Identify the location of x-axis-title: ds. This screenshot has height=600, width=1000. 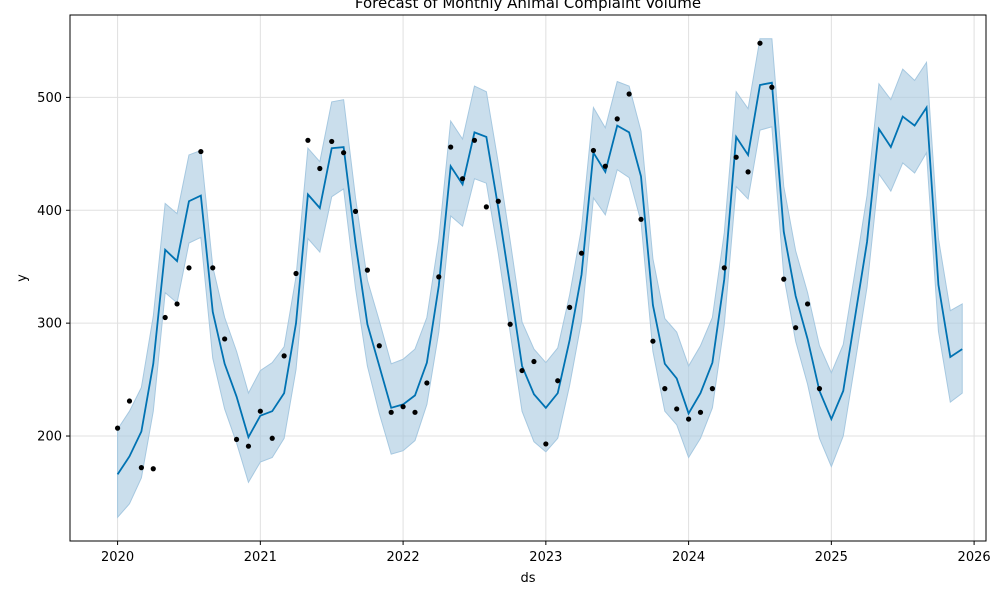
(527, 578).